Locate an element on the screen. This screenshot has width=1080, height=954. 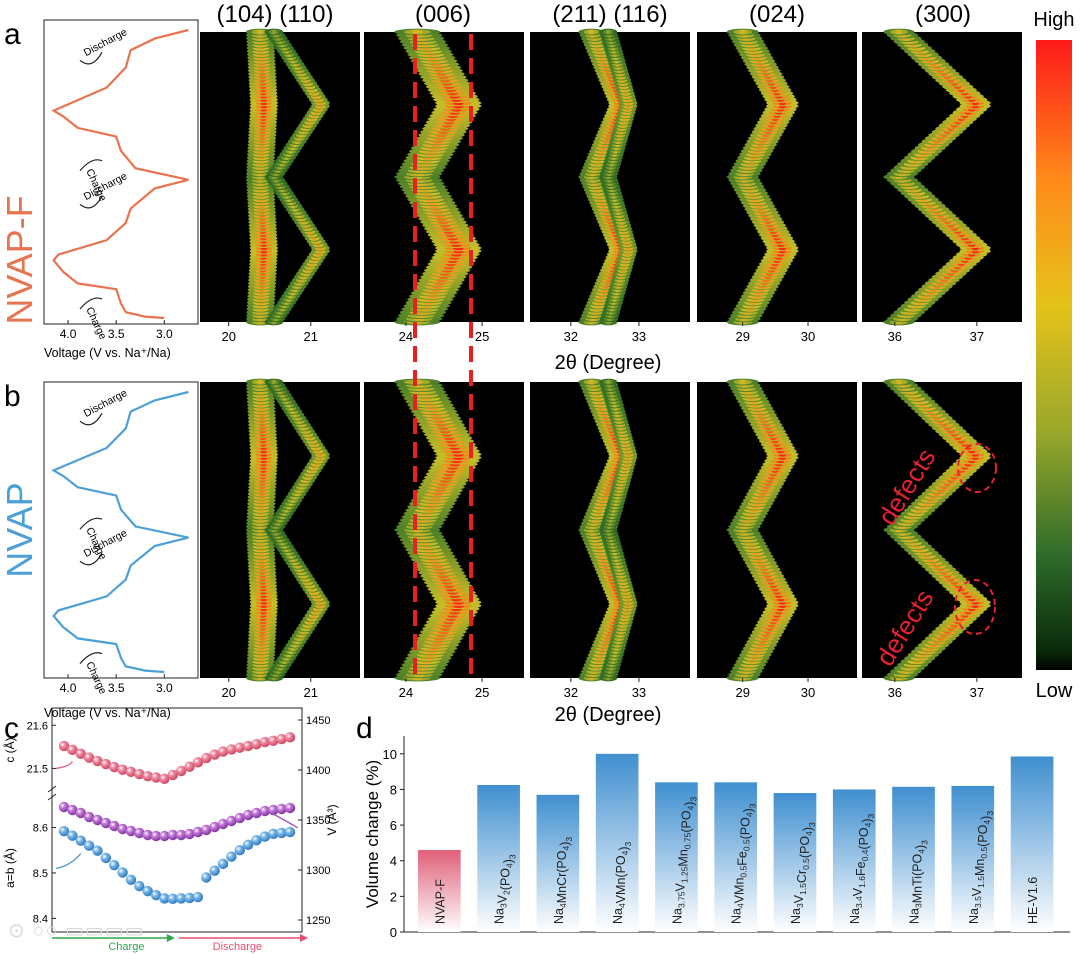
heatmap-5-row-2: 36 37 is located at coordinates (942, 539).